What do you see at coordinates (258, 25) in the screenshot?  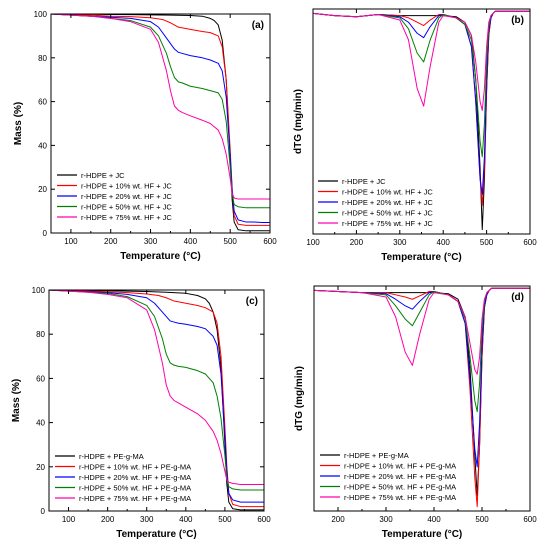 I see `panel-label: (a)` at bounding box center [258, 25].